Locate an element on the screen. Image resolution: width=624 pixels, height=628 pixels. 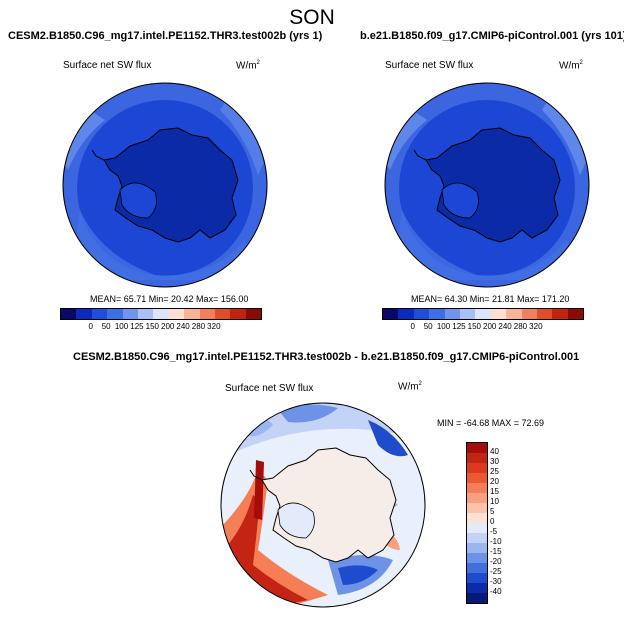
right-colorbar is located at coordinates (483, 314).